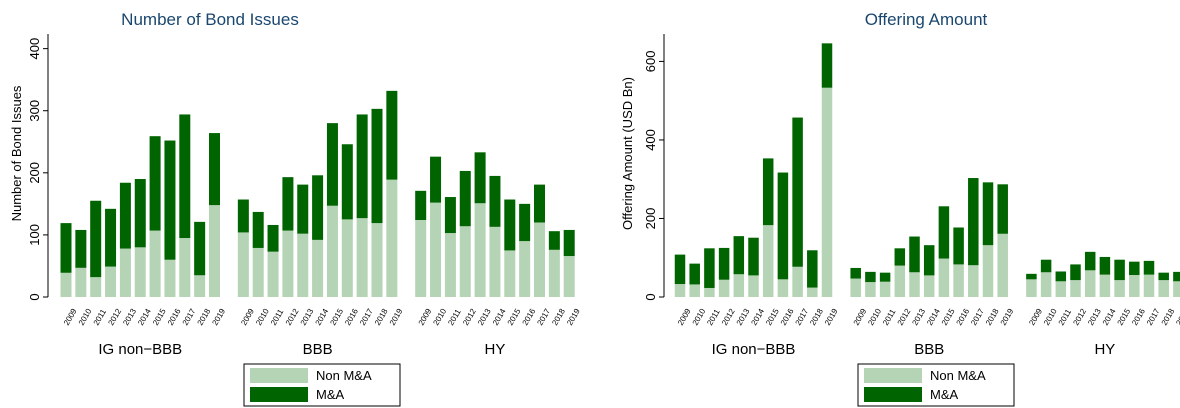  What do you see at coordinates (210, 19) in the screenshot?
I see `chart-title: Number of Bond Issues` at bounding box center [210, 19].